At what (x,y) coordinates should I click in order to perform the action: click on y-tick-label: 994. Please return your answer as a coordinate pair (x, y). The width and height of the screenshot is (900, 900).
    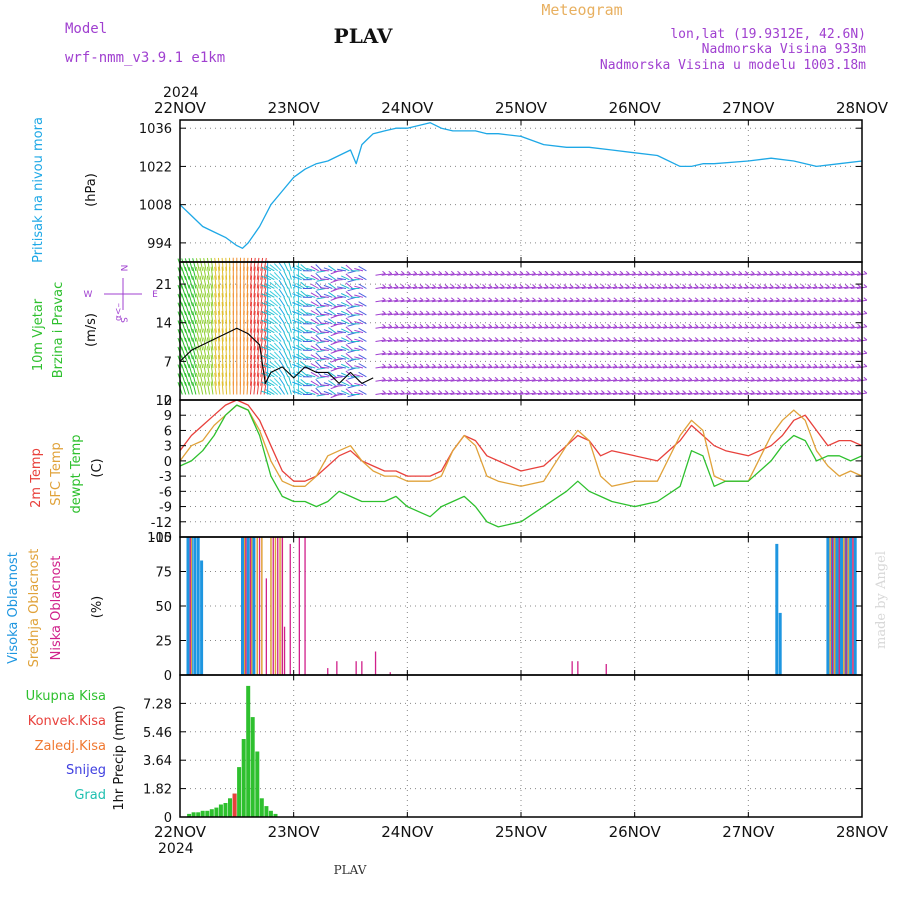
    Looking at the image, I should click on (159, 244).